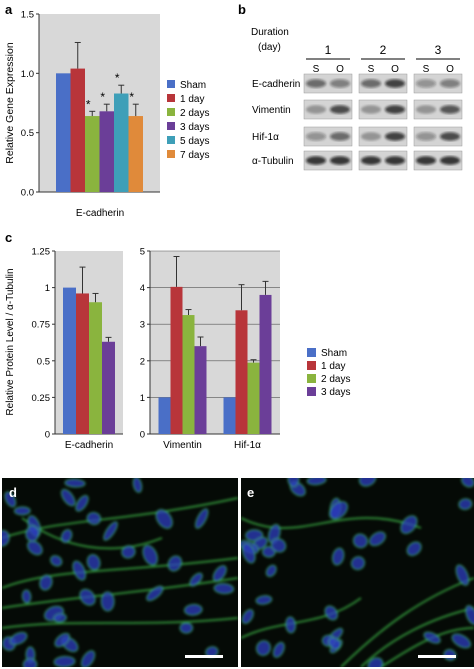 The width and height of the screenshot is (474, 669). I want to click on bar-hif-1-sham, so click(229, 415).